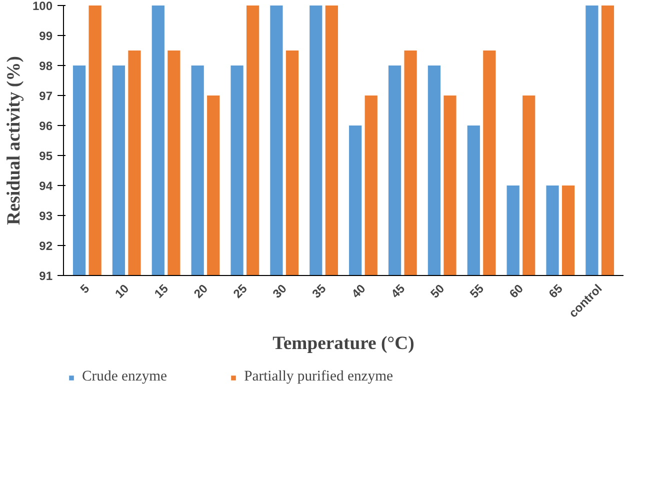  Describe the element at coordinates (125, 377) in the screenshot. I see `legend-label: Crude enzyme` at that location.